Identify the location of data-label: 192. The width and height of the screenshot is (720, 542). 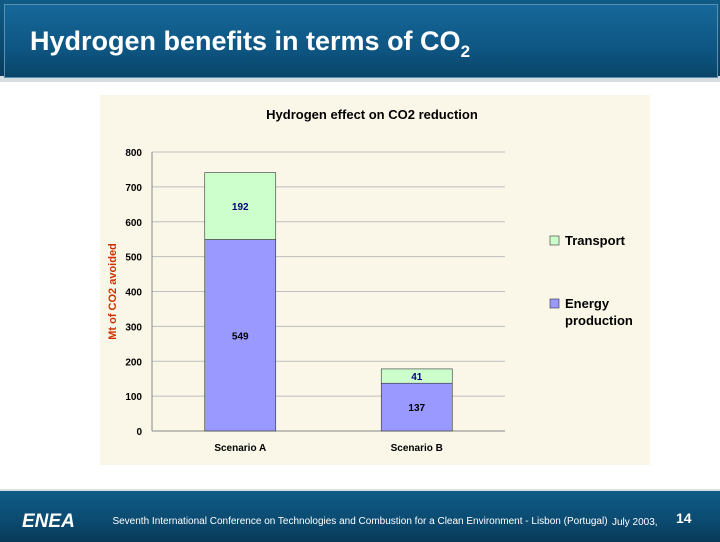
(240, 207).